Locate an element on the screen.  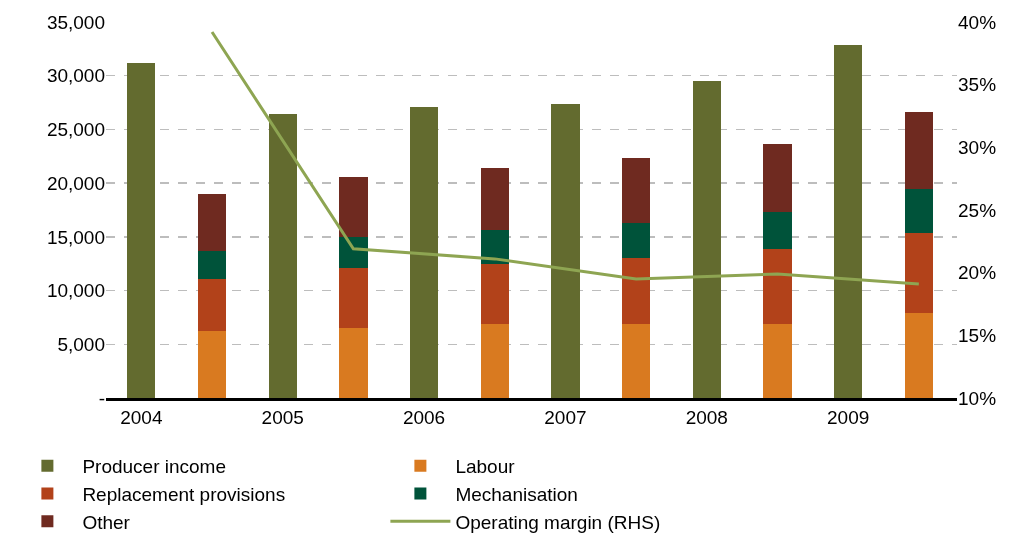
legend-label: Producer income is located at coordinates (154, 467).